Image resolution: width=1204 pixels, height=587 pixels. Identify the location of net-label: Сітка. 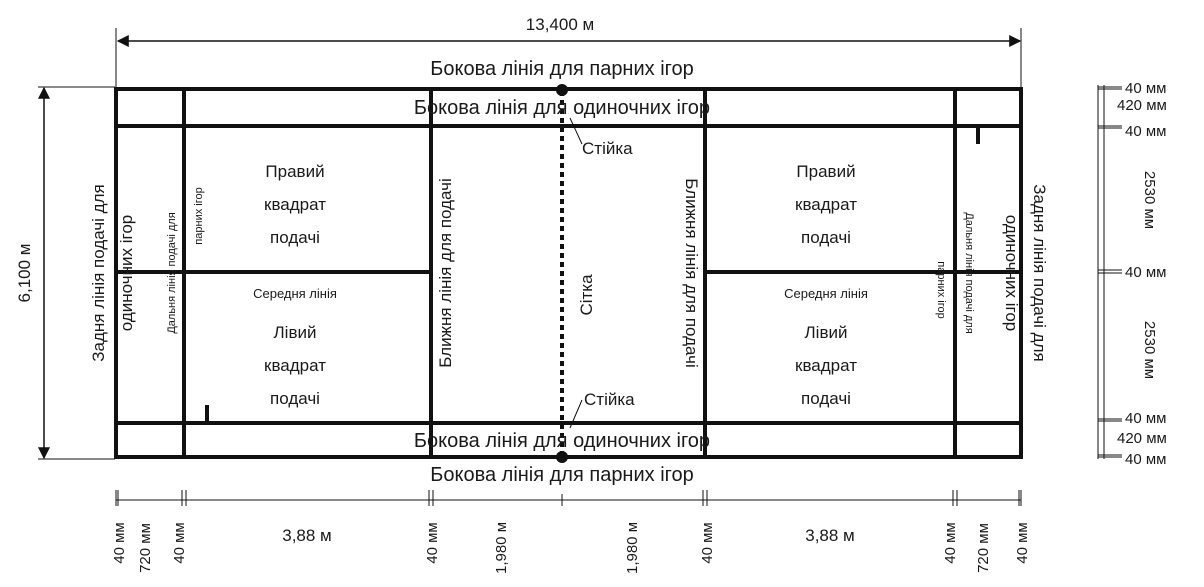
(586, 295).